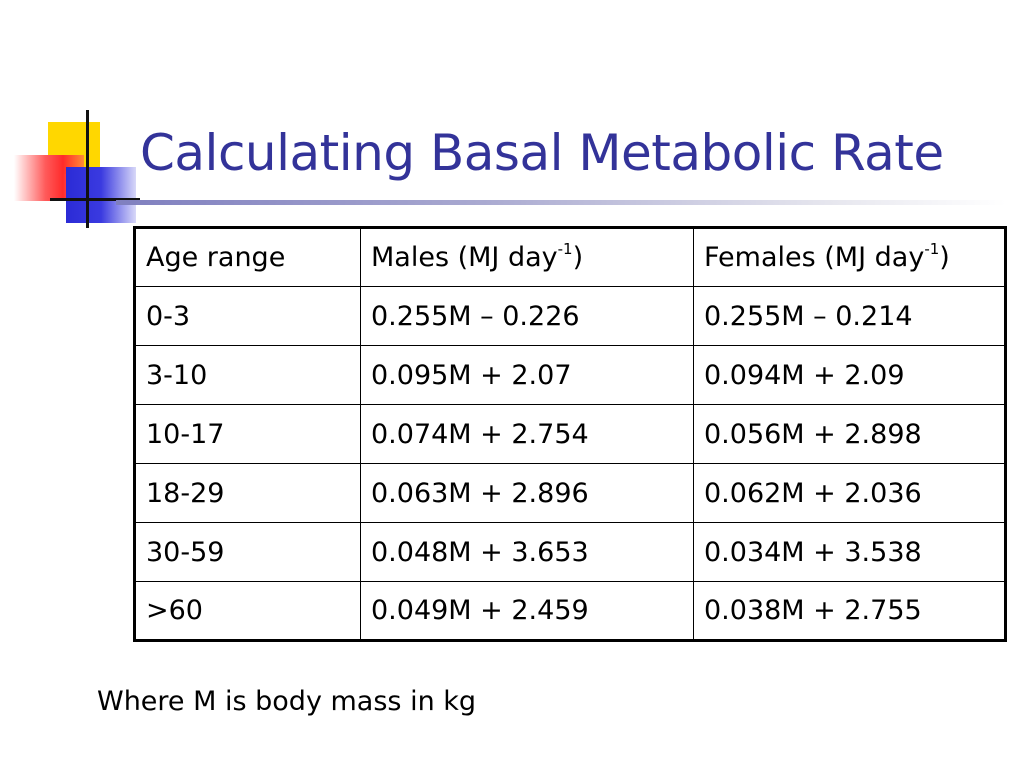 Image resolution: width=1024 pixels, height=768 pixels. Describe the element at coordinates (95, 199) in the screenshot. I see `decoration-horizontal-line` at that location.